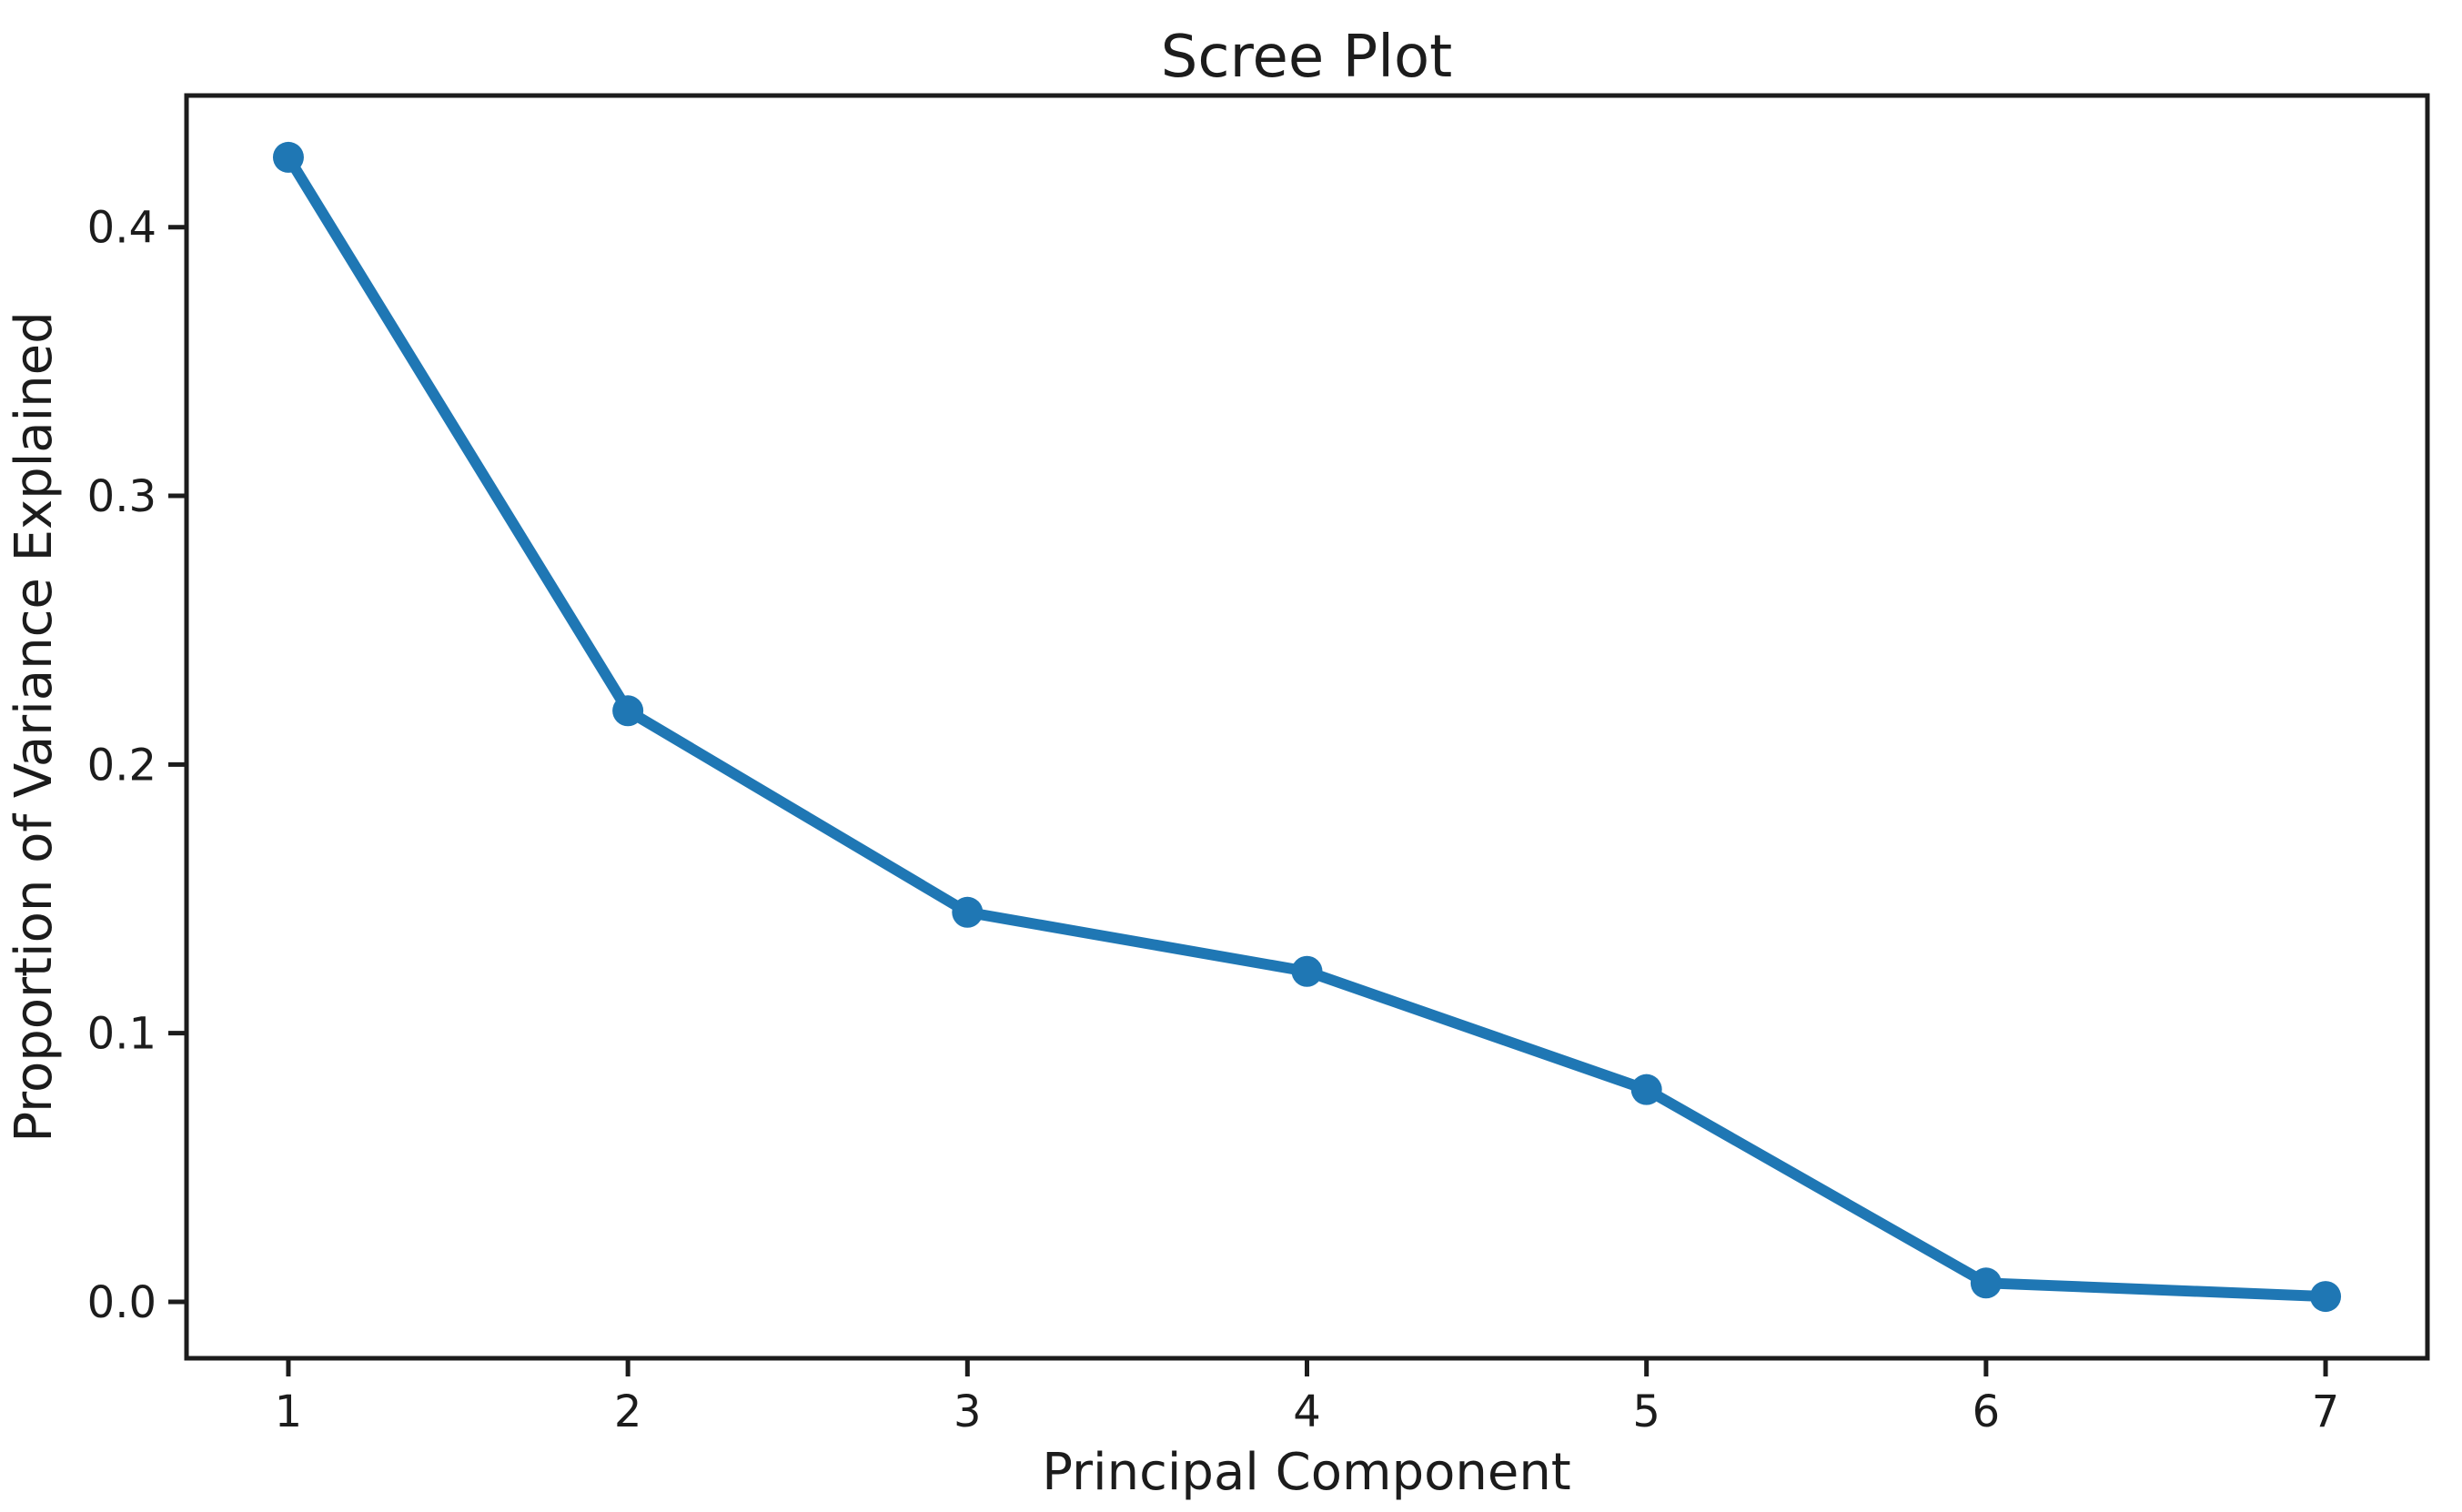  I want to click on x-axis-label: Principal Component, so click(1306, 1473).